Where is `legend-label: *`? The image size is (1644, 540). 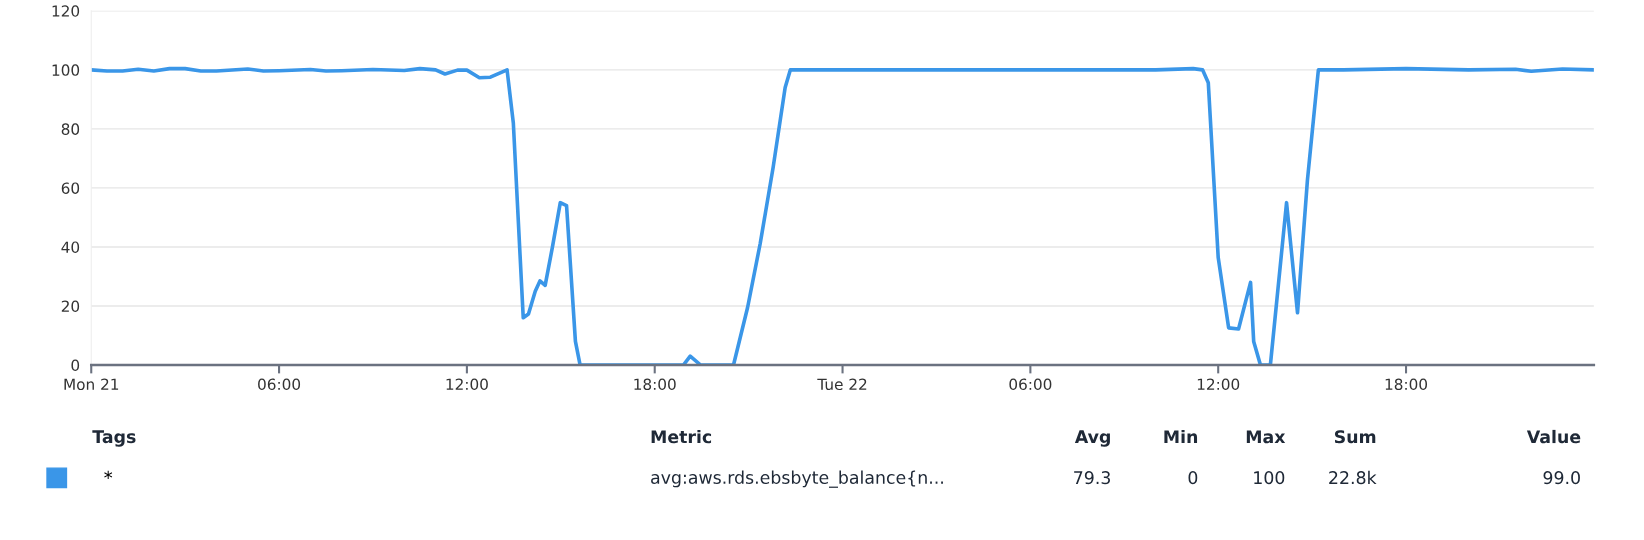 legend-label: * is located at coordinates (108, 474).